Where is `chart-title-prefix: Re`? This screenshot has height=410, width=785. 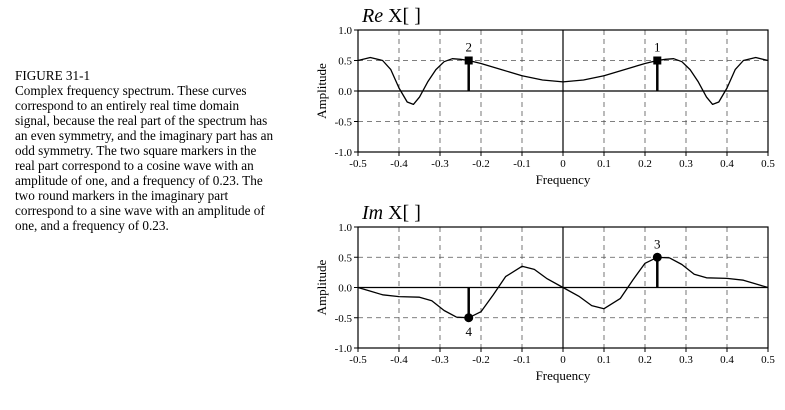 chart-title-prefix: Re is located at coordinates (372, 16).